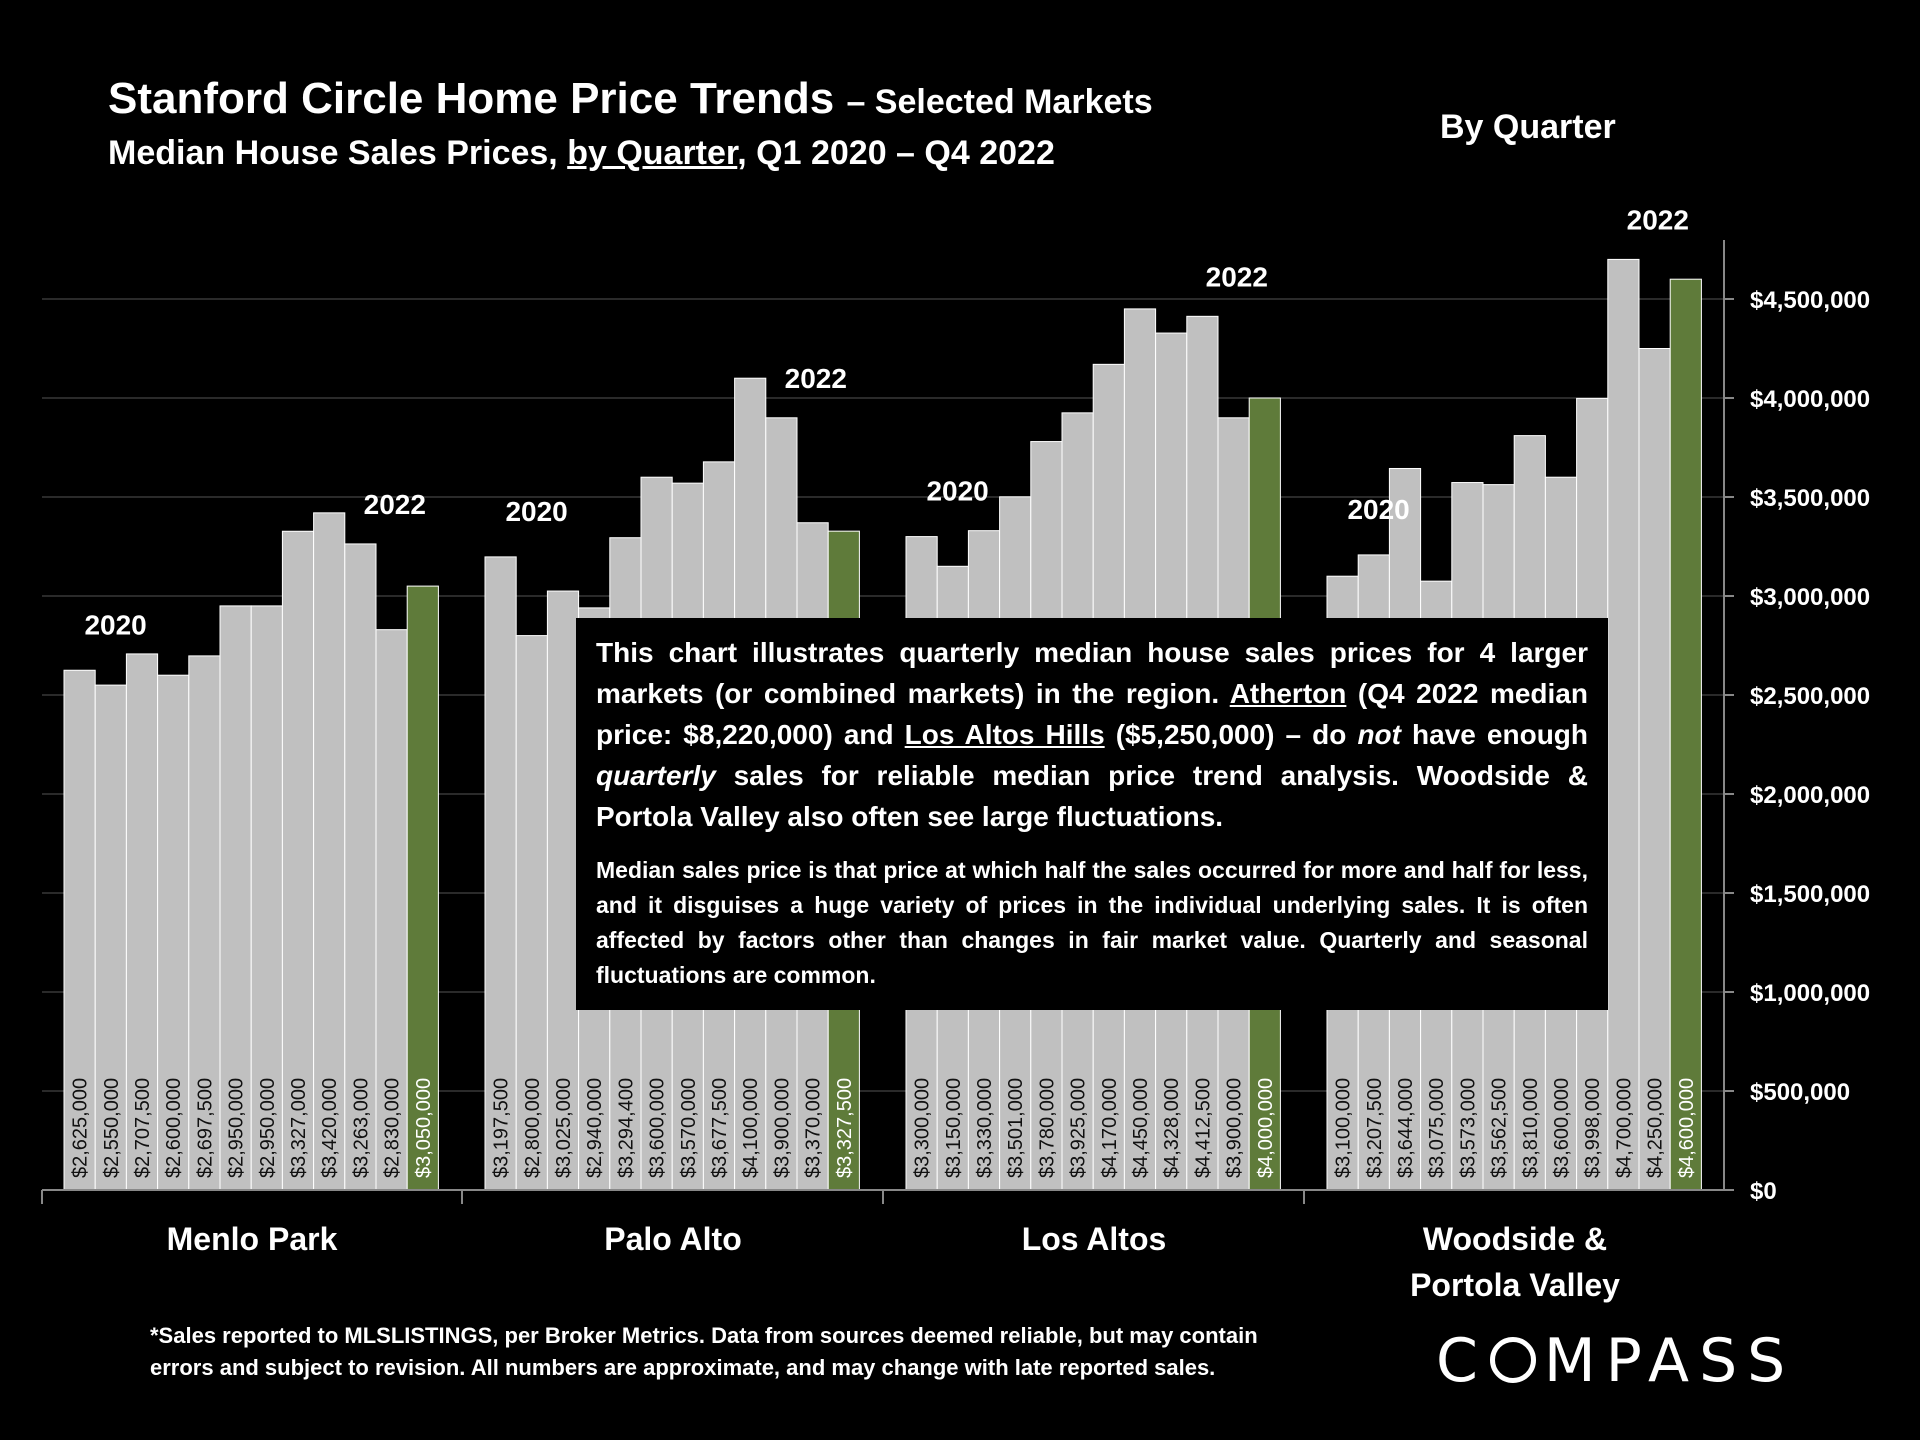  I want to click on bar-value-label: $3,573,000, so click(1468, 1128).